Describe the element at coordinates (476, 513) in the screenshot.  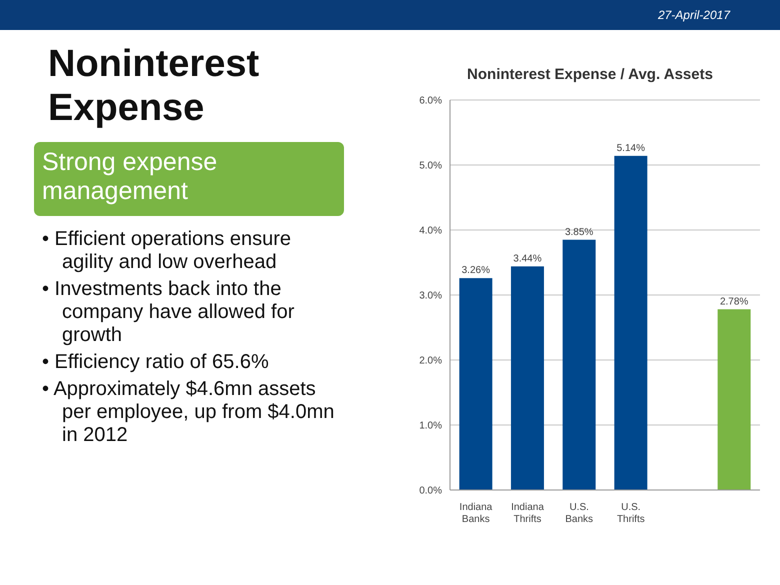
I see `x-tick-label: Indiana Banks` at that location.